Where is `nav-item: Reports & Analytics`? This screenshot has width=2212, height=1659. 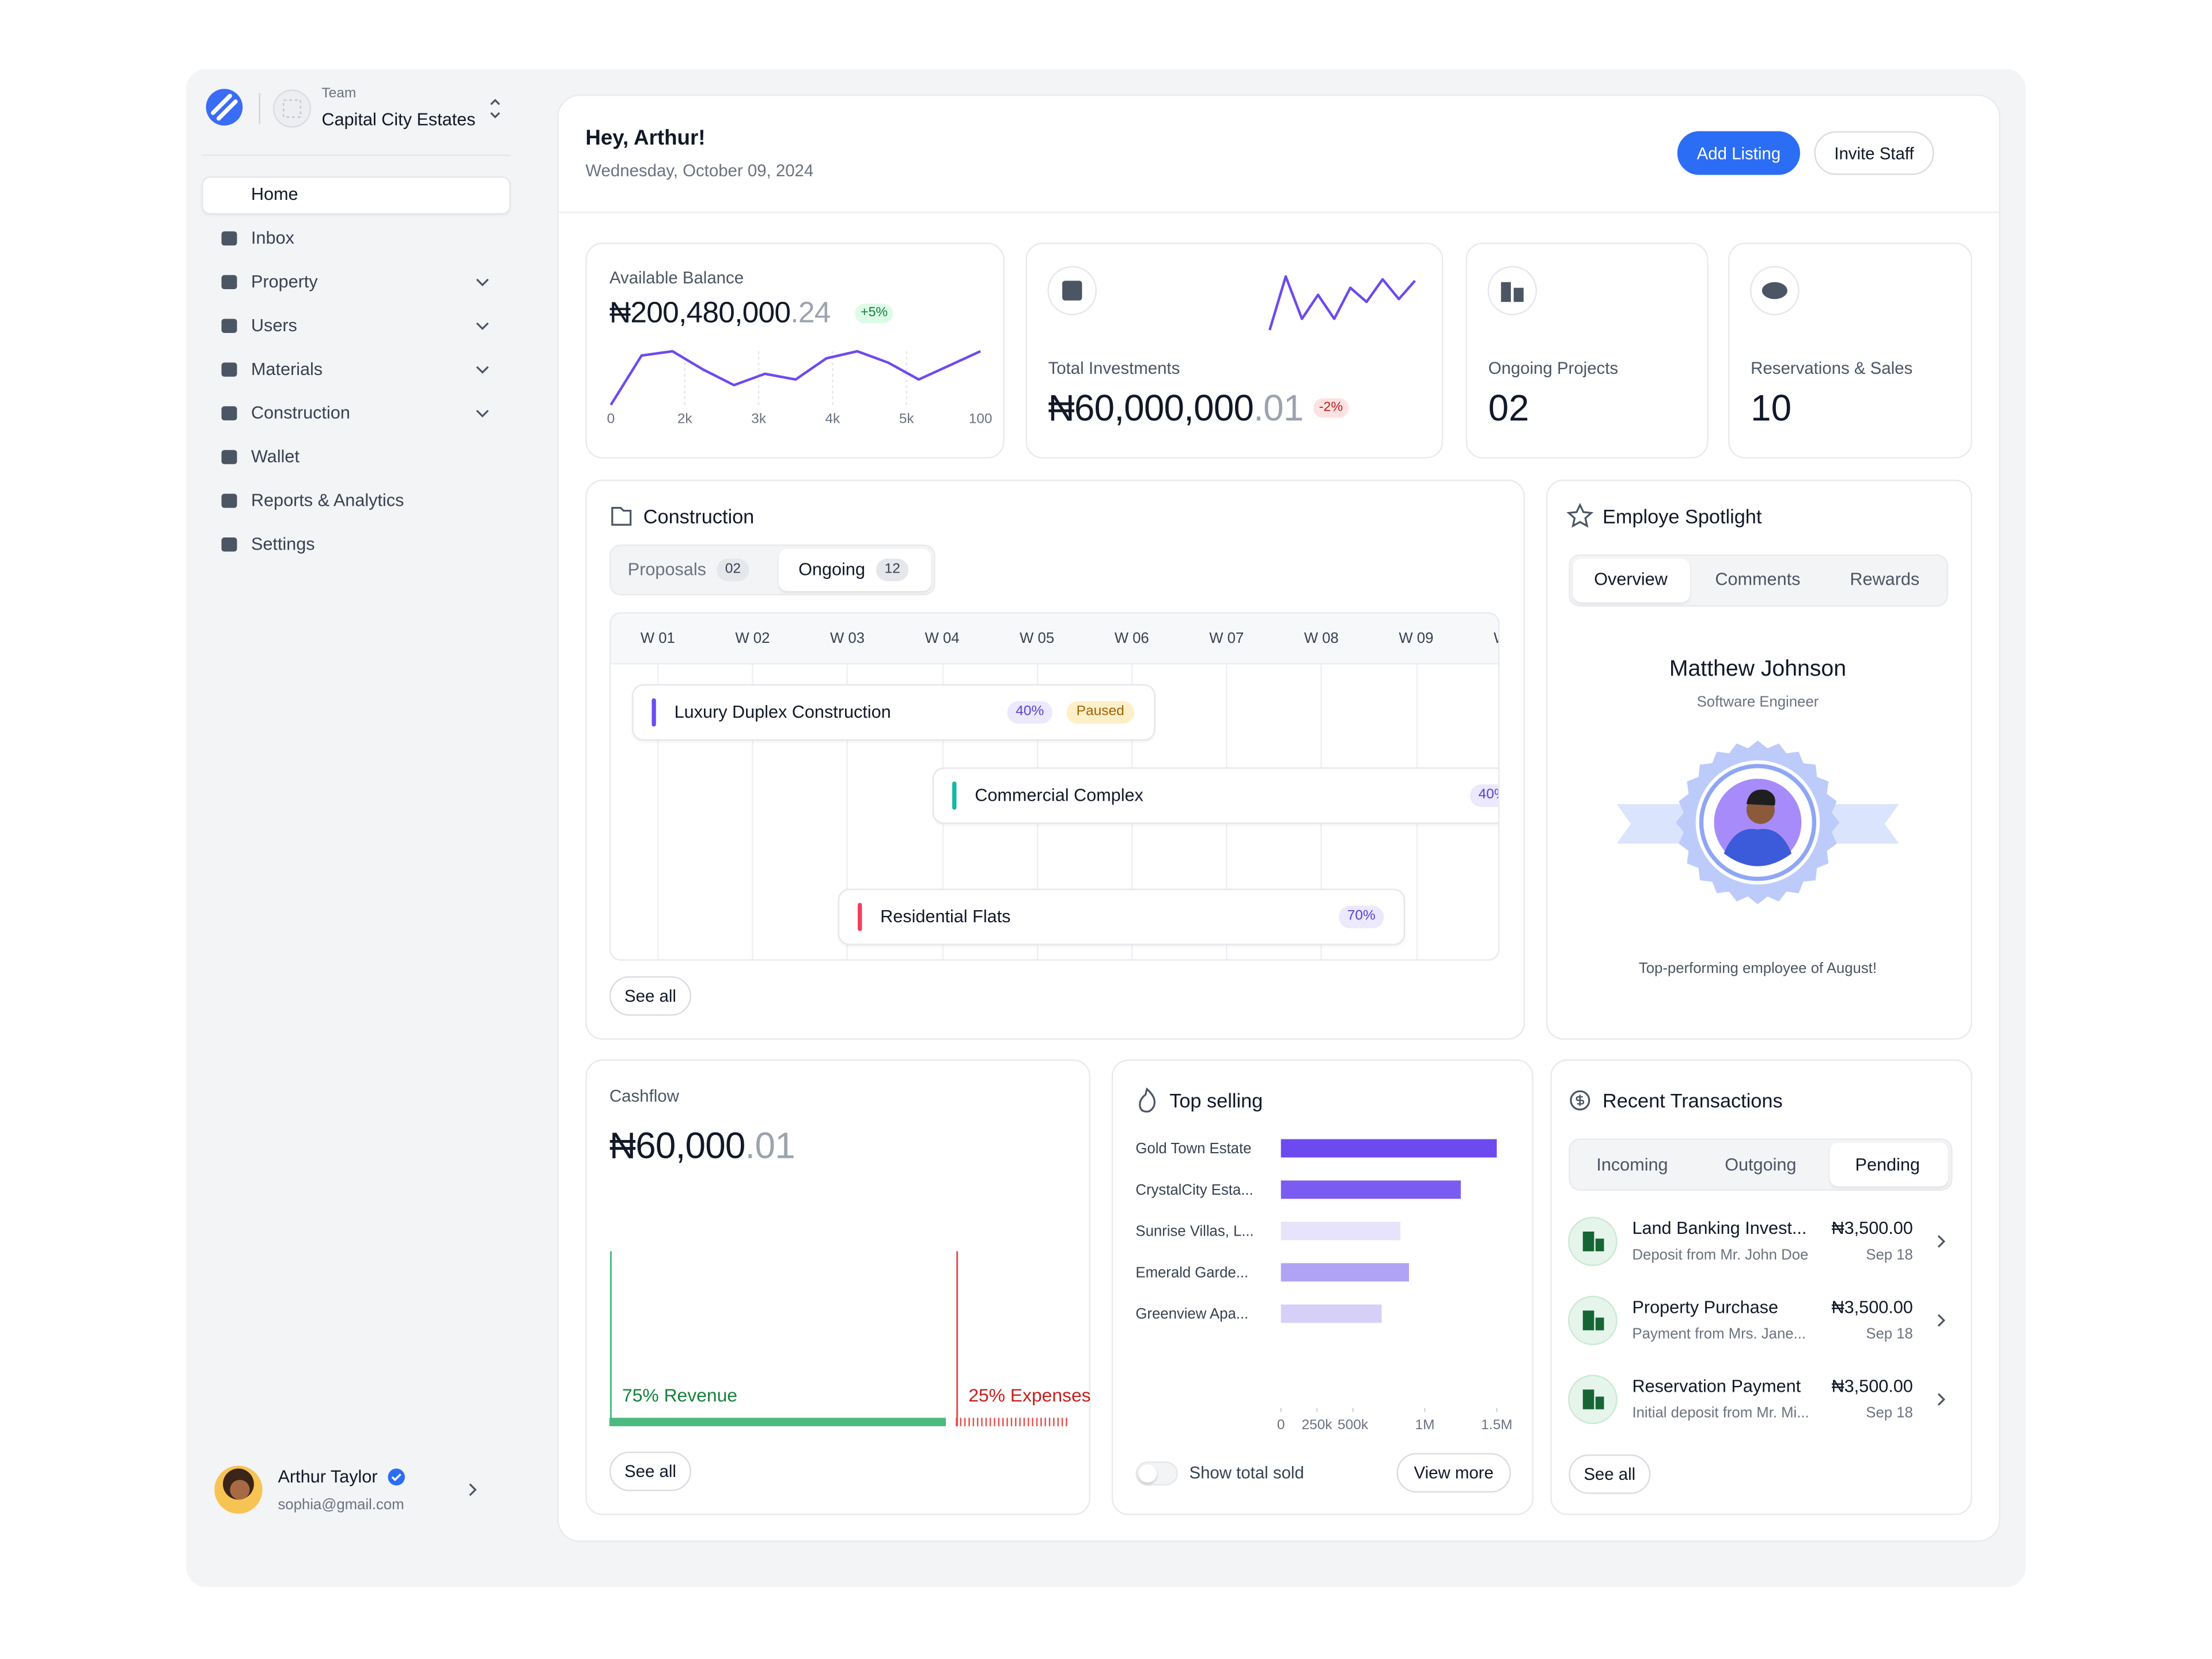 nav-item: Reports & Analytics is located at coordinates (327, 500).